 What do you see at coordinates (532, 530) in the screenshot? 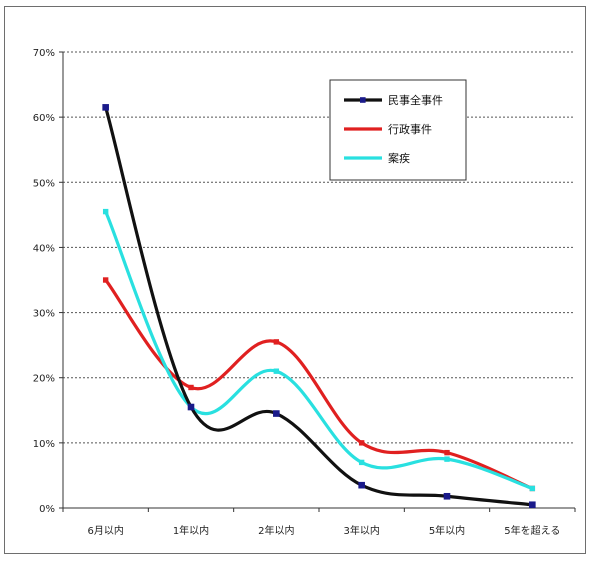
I see `x-tick-label: 5年を超える` at bounding box center [532, 530].